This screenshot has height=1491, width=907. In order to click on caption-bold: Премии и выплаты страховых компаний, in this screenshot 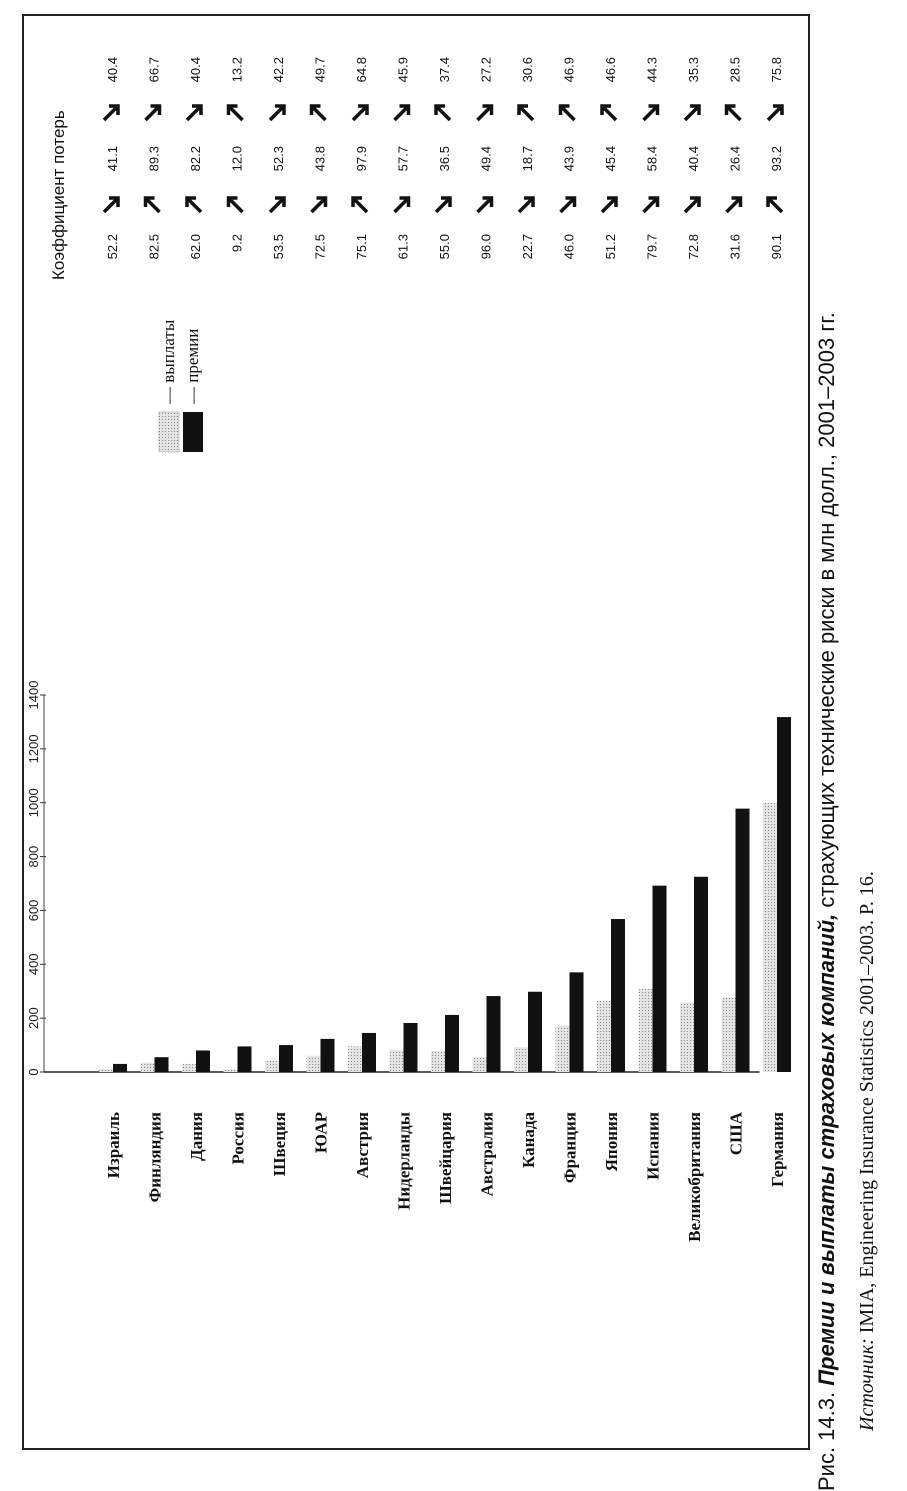, I will do `click(826, 1149)`.